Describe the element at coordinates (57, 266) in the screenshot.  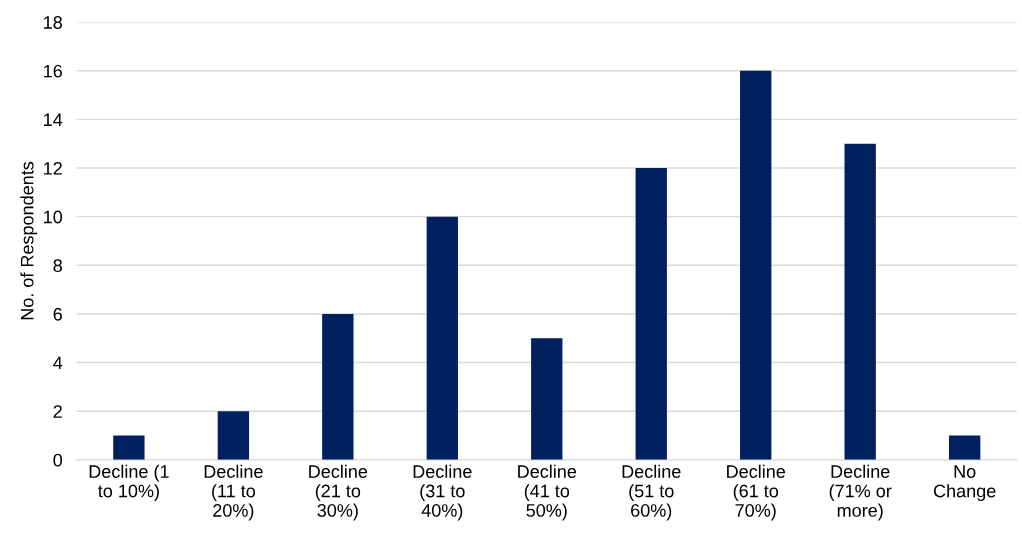
I see `y-tick-label: 8` at that location.